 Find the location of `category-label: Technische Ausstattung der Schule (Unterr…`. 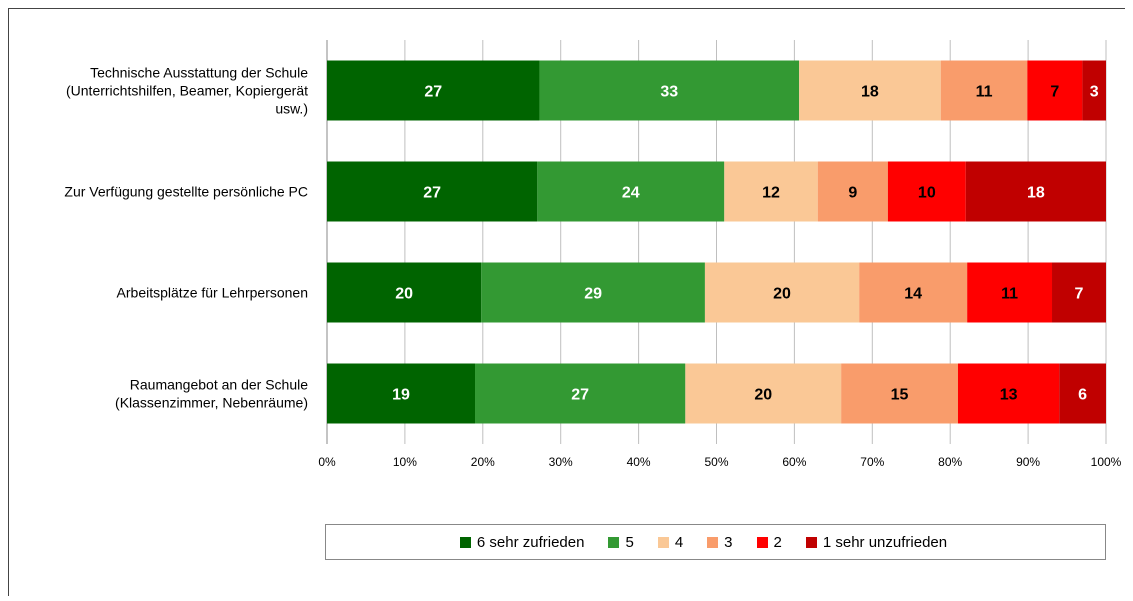

category-label: Technische Ausstattung der Schule (Unterr… is located at coordinates (187, 91).